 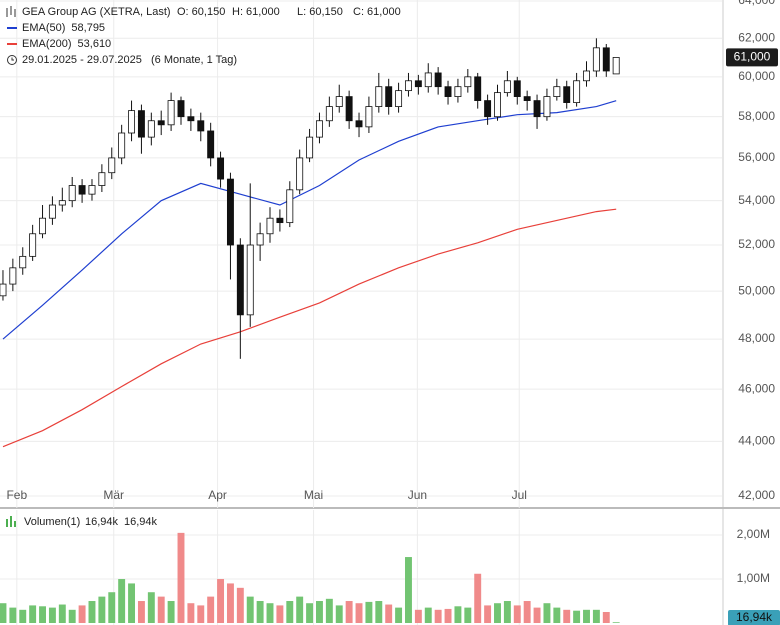 I want to click on x-tick-label: Jun, so click(x=417, y=495).